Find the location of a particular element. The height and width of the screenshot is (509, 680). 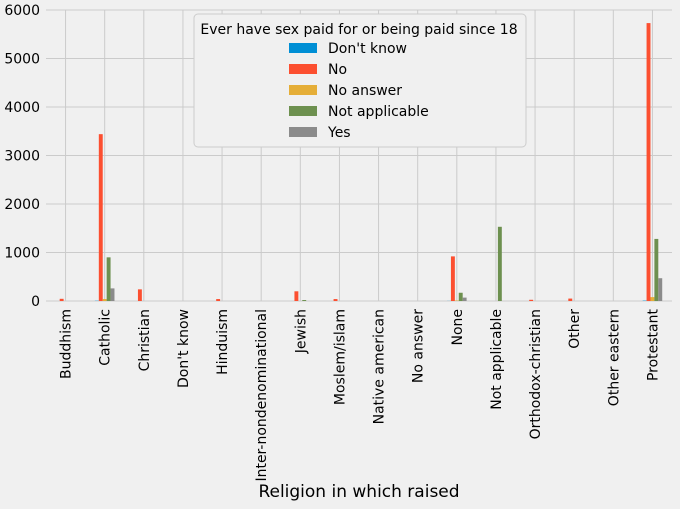

x-tick-label: No answer is located at coordinates (419, 346).